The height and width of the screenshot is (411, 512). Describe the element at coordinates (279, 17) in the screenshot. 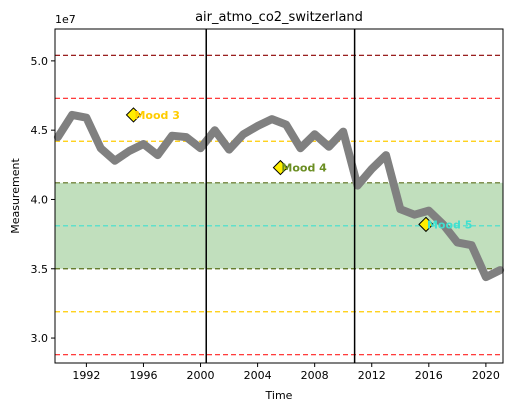

I see `chart-title: air_atmo_co2_switzerland` at that location.